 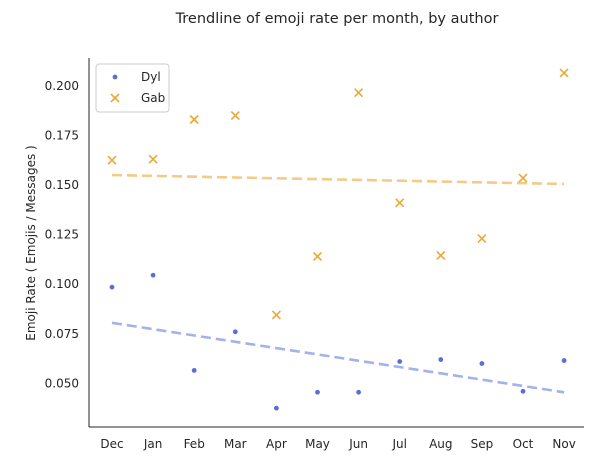 I want to click on trendline-dyl, so click(x=338, y=357).